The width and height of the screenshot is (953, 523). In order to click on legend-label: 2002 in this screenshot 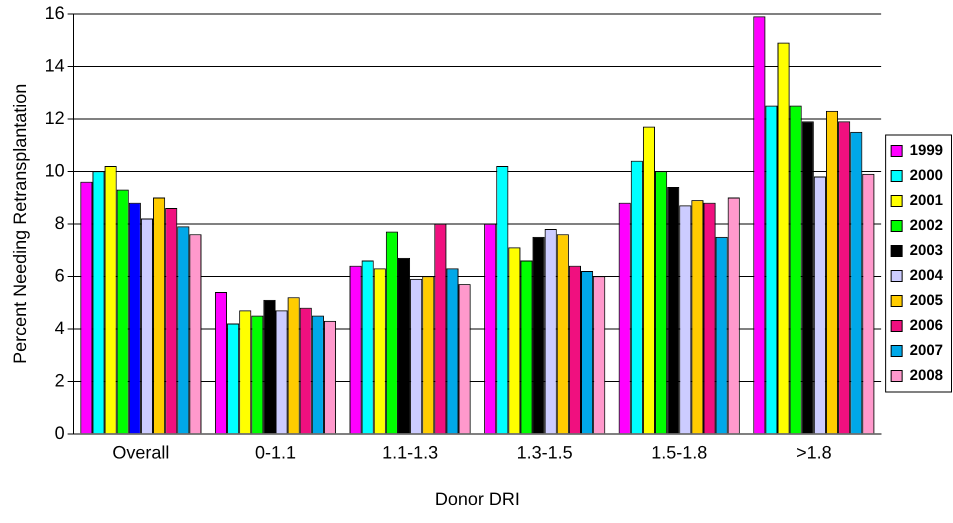, I will do `click(927, 225)`.